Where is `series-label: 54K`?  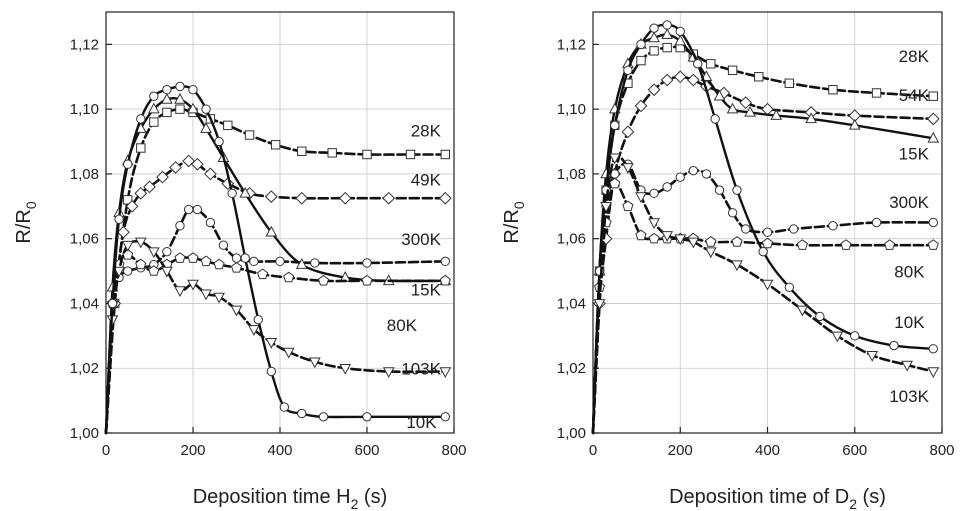
series-label: 54K is located at coordinates (914, 95).